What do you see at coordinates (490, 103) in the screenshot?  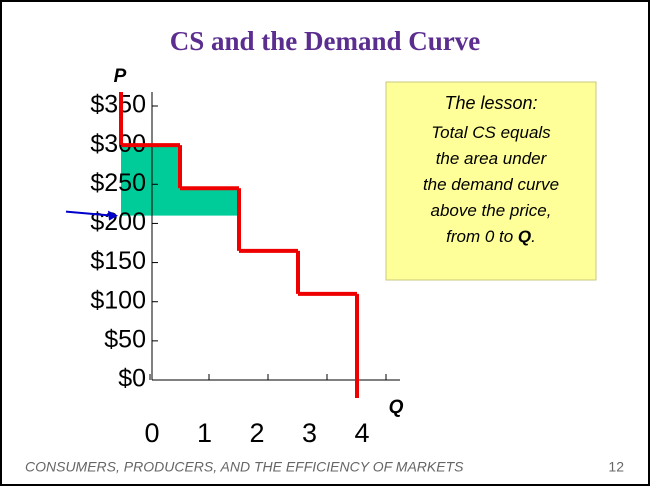 I see `annotation-heading: The lesson:` at bounding box center [490, 103].